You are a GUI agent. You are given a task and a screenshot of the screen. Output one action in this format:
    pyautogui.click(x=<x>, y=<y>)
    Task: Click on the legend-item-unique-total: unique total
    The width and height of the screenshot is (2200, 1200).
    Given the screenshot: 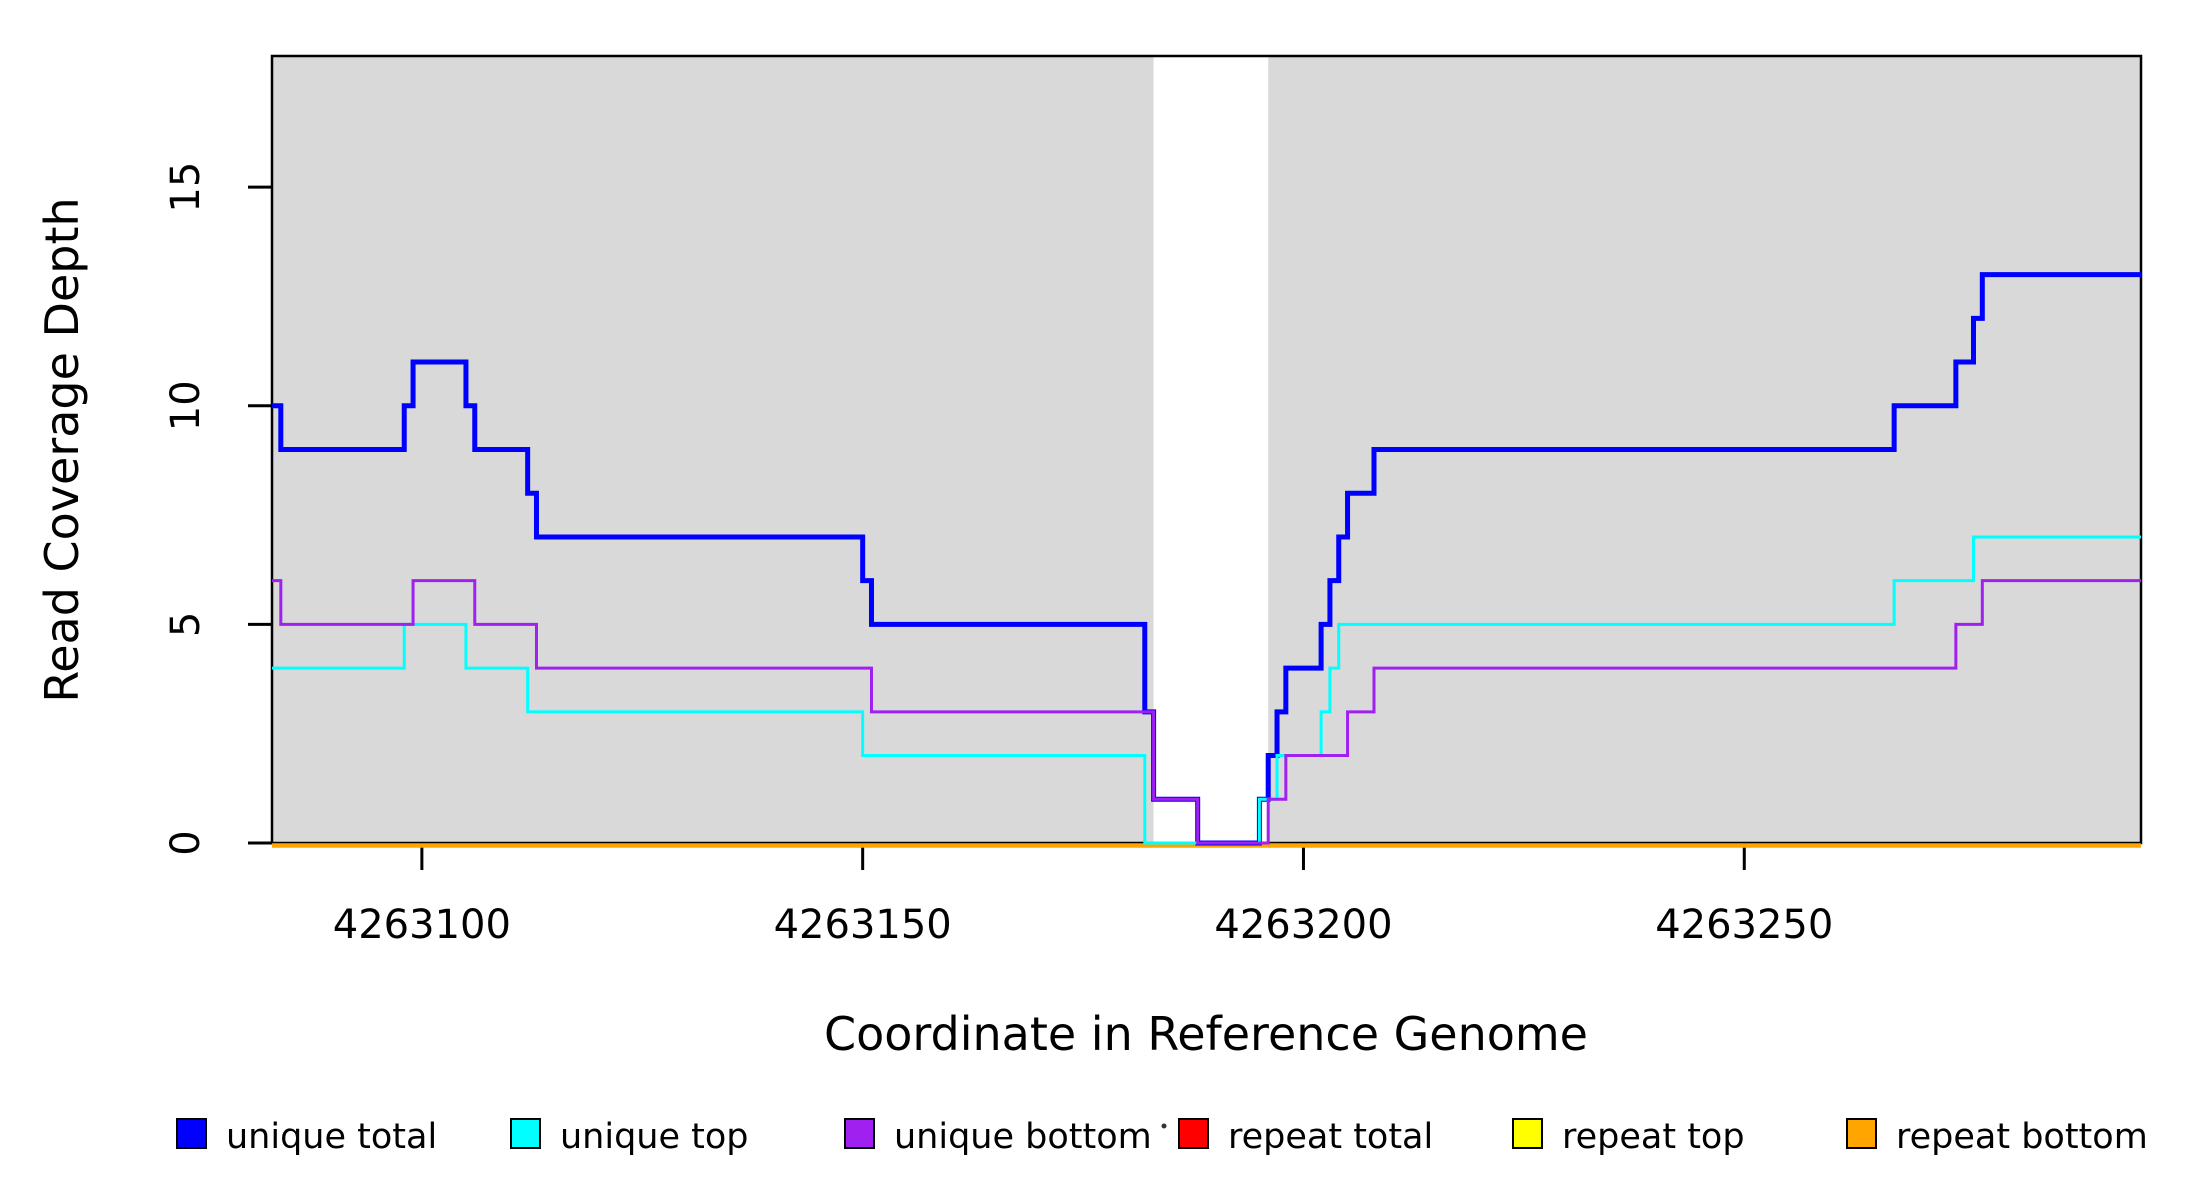 What is the action you would take?
    pyautogui.click(x=306, y=1137)
    